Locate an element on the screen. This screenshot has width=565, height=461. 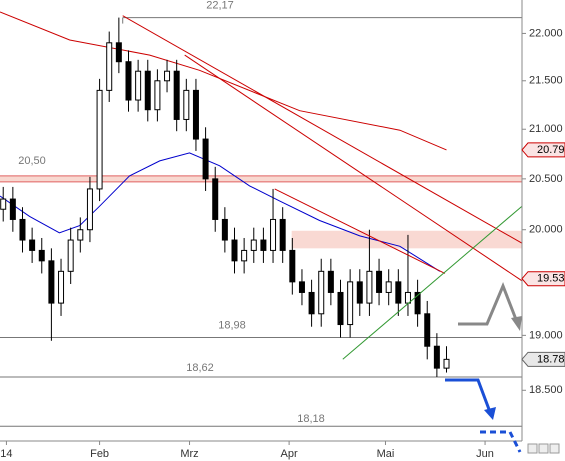
y-tick-label: 22.000 is located at coordinates (546, 33).